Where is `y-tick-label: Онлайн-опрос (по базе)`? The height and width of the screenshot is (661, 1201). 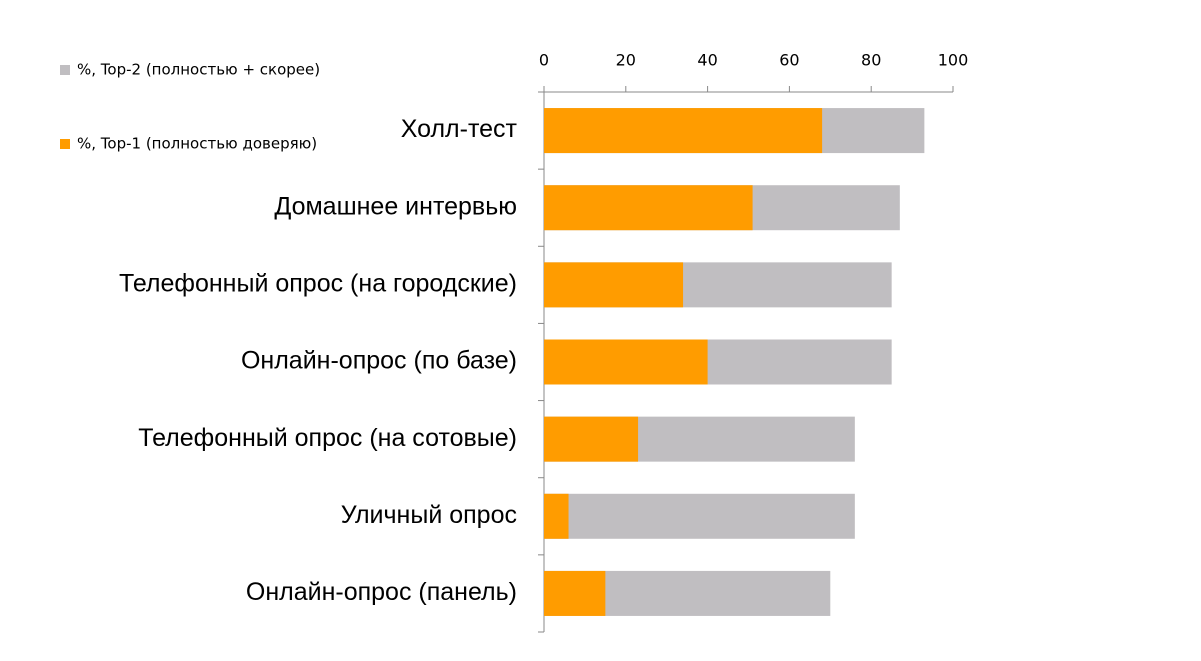
y-tick-label: Онлайн-опрос (по базе) is located at coordinates (379, 361).